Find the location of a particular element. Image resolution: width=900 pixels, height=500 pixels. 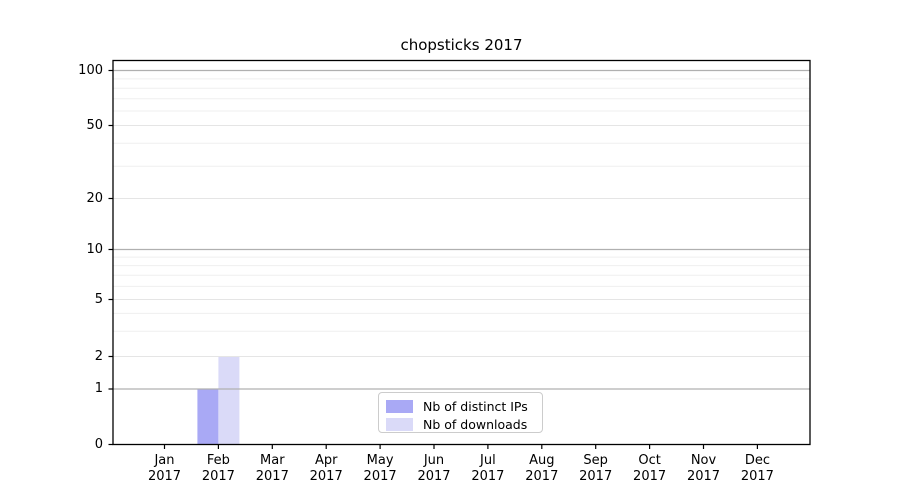

x-tick-label: Sep 2017 is located at coordinates (596, 468).